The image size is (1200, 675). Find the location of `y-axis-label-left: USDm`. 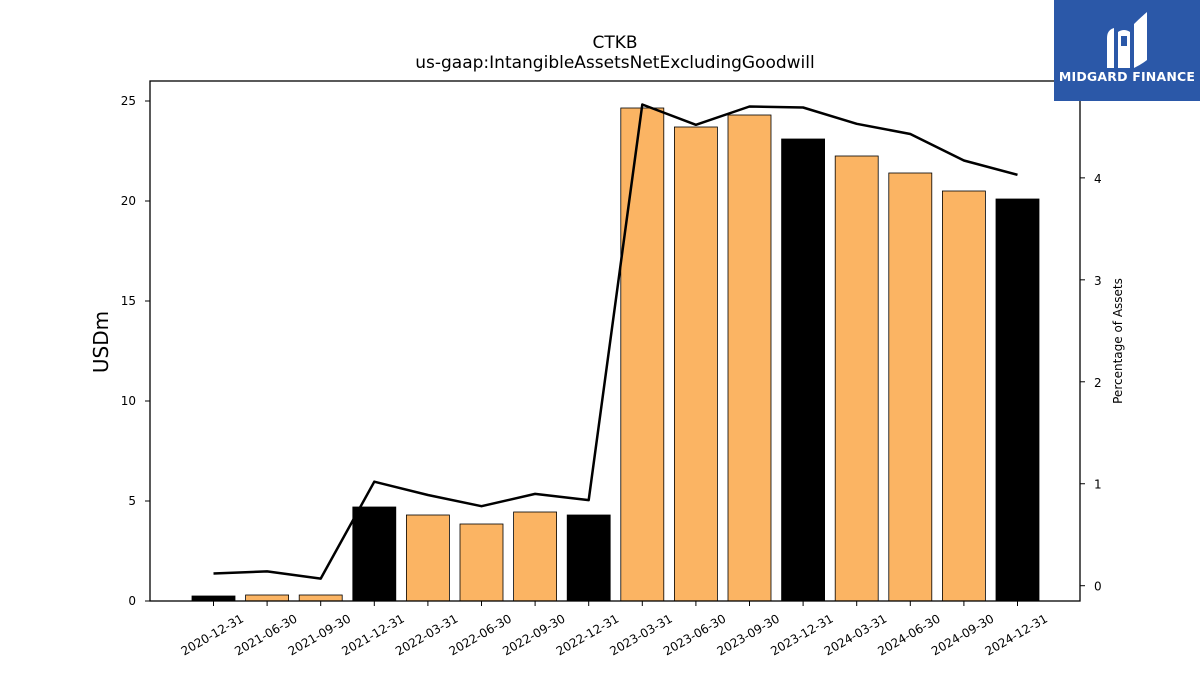

y-axis-label-left: USDm is located at coordinates (101, 342).